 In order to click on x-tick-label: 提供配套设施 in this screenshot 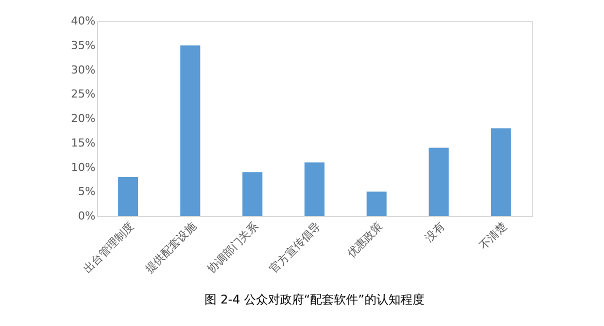, I will do `click(170, 248)`.